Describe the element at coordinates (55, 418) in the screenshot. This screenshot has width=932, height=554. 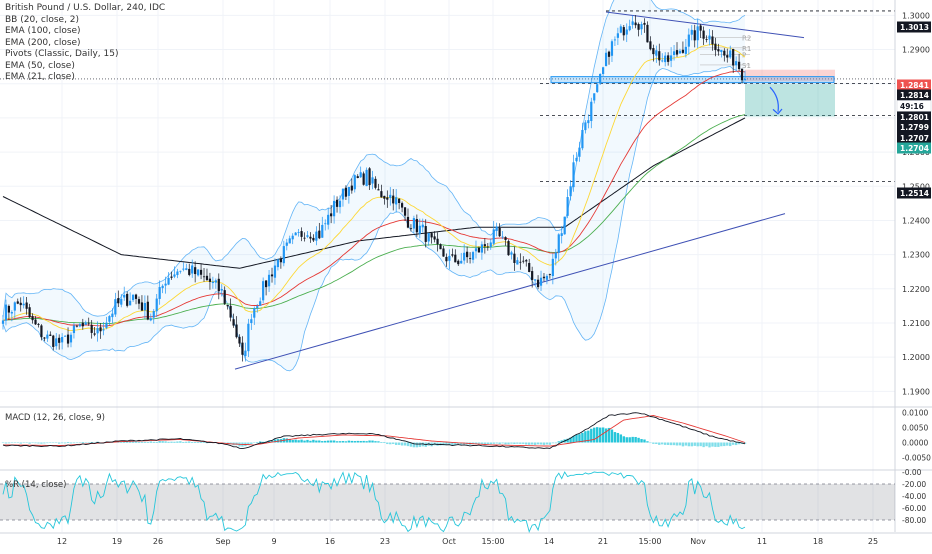
I see `macd-title: MACD (12, 26, close, 9)` at that location.